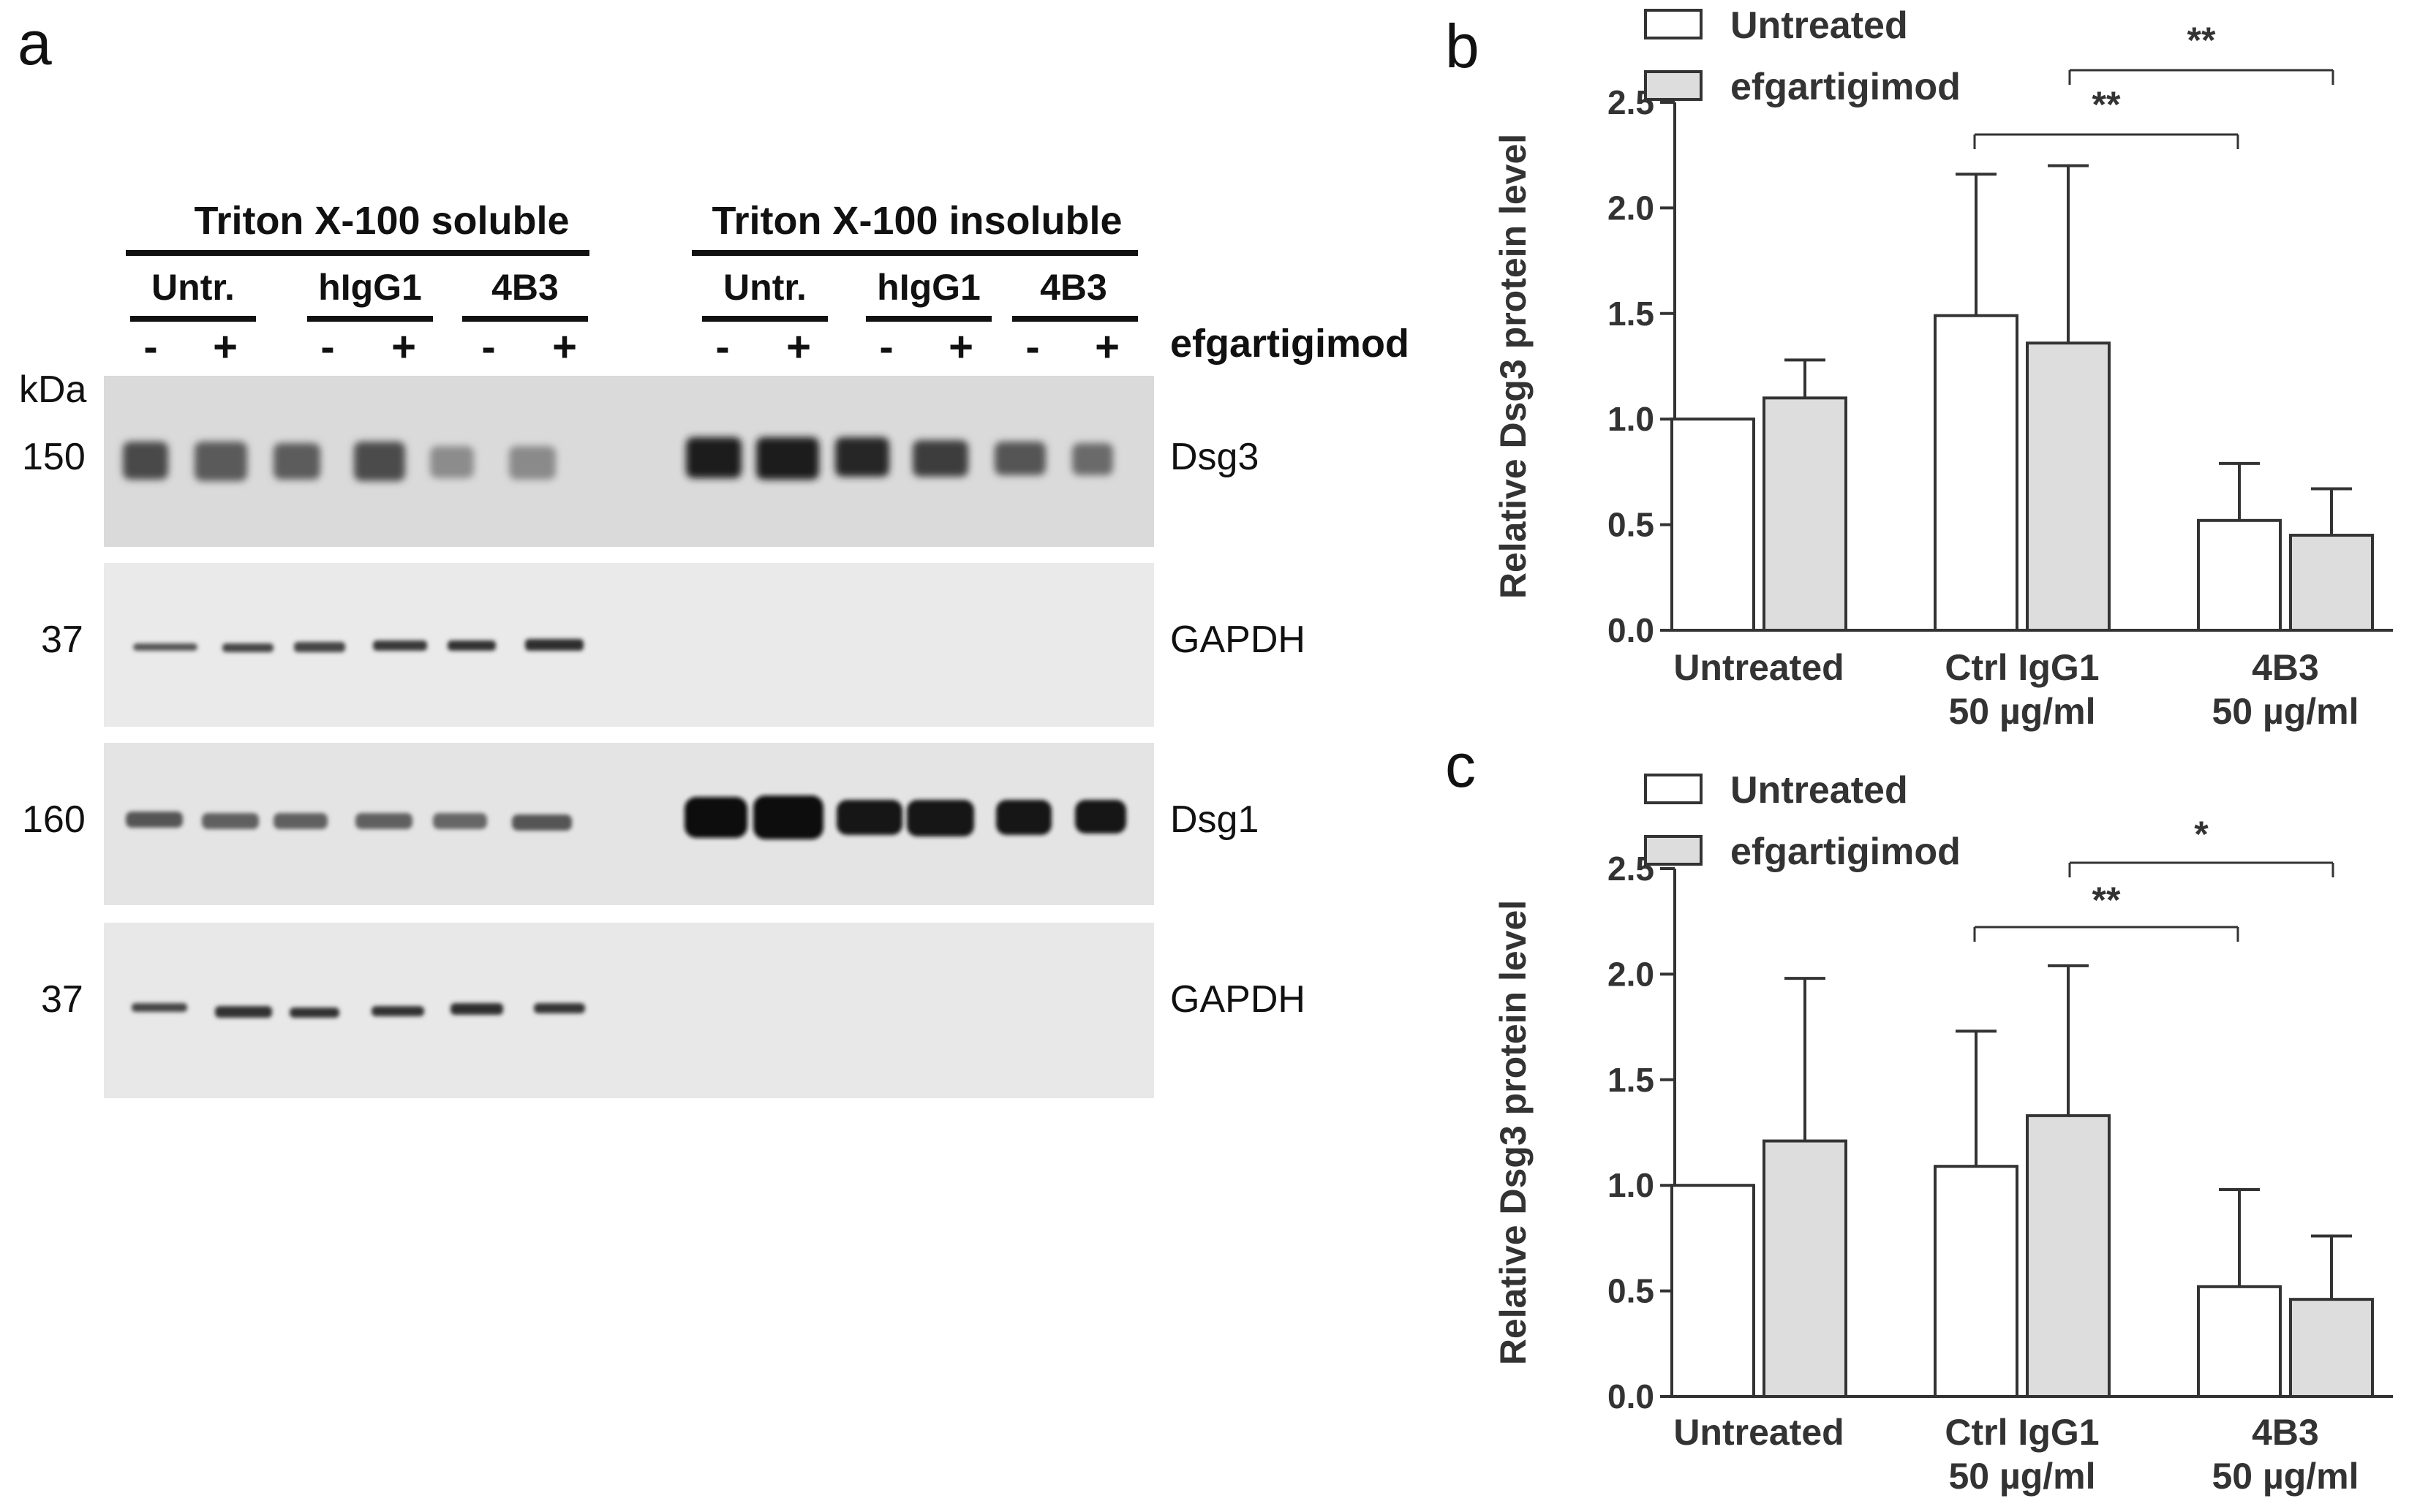 This screenshot has width=2409, height=1512. What do you see at coordinates (1462, 46) in the screenshot?
I see `panel-letter-b: b` at bounding box center [1462, 46].